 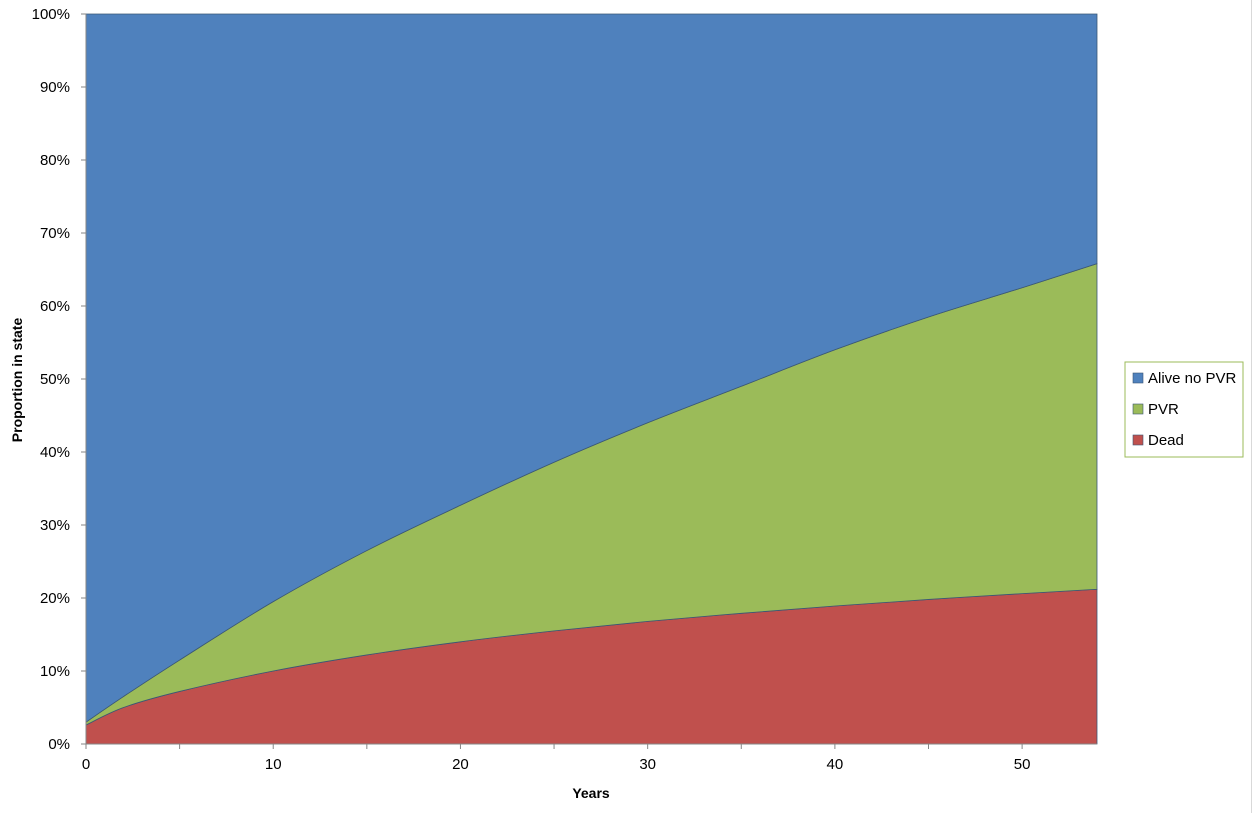 I want to click on y-axis: 0% 10% 20% 30% 40% 50% 60% 70% 80% 90% 100%, so click(x=59, y=379).